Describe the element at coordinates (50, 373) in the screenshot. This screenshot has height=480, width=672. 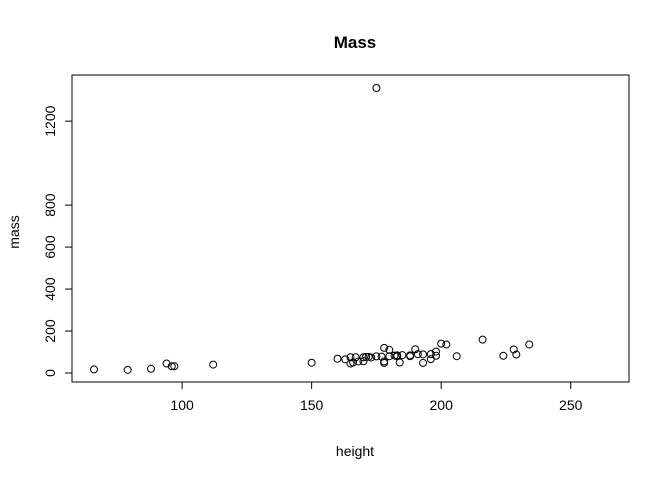
I see `y-tick-label: 0` at that location.